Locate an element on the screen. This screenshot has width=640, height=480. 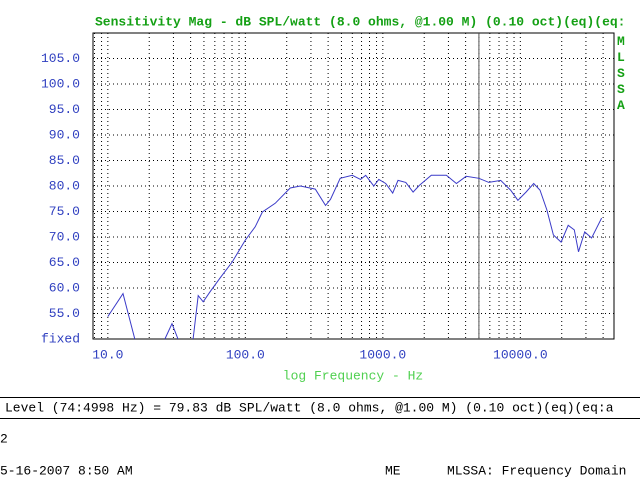
y-tick-label: fixed is located at coordinates (60, 338).